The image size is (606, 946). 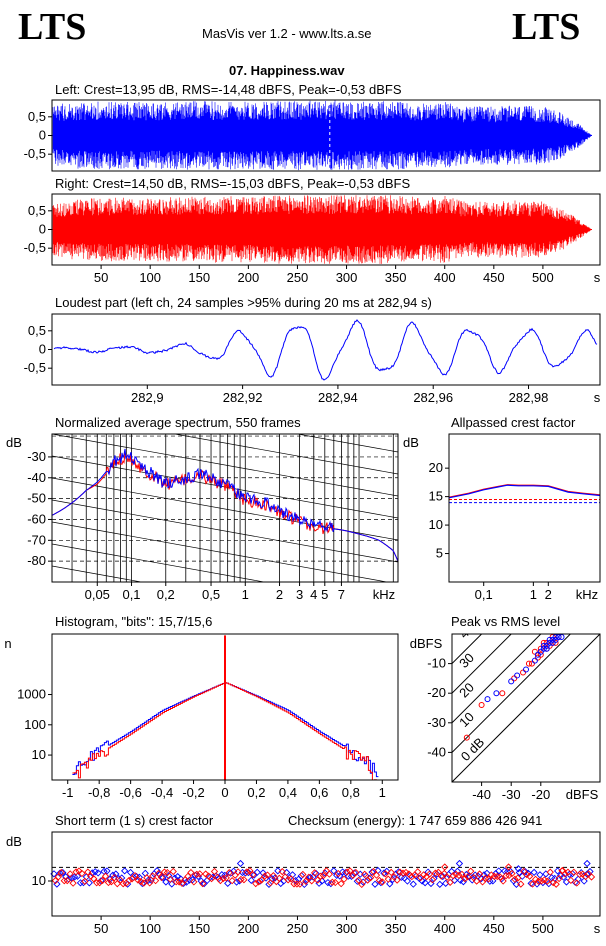 I want to click on x-tick-label: 2, so click(x=548, y=594).